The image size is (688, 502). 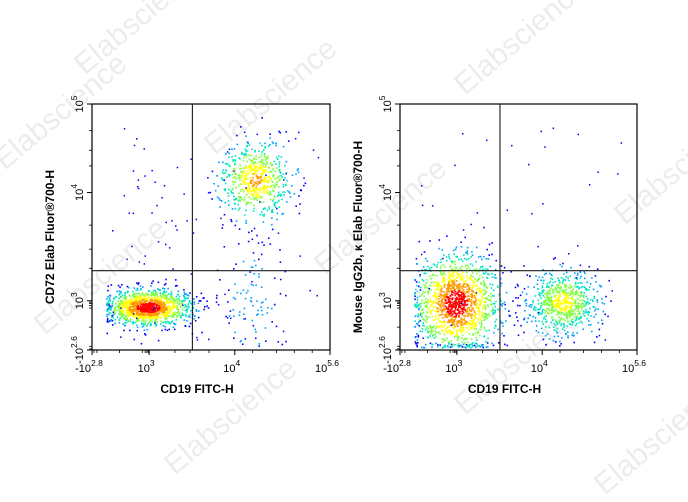 What do you see at coordinates (385, 192) in the screenshot?
I see `y-tick-label: 104` at bounding box center [385, 192].